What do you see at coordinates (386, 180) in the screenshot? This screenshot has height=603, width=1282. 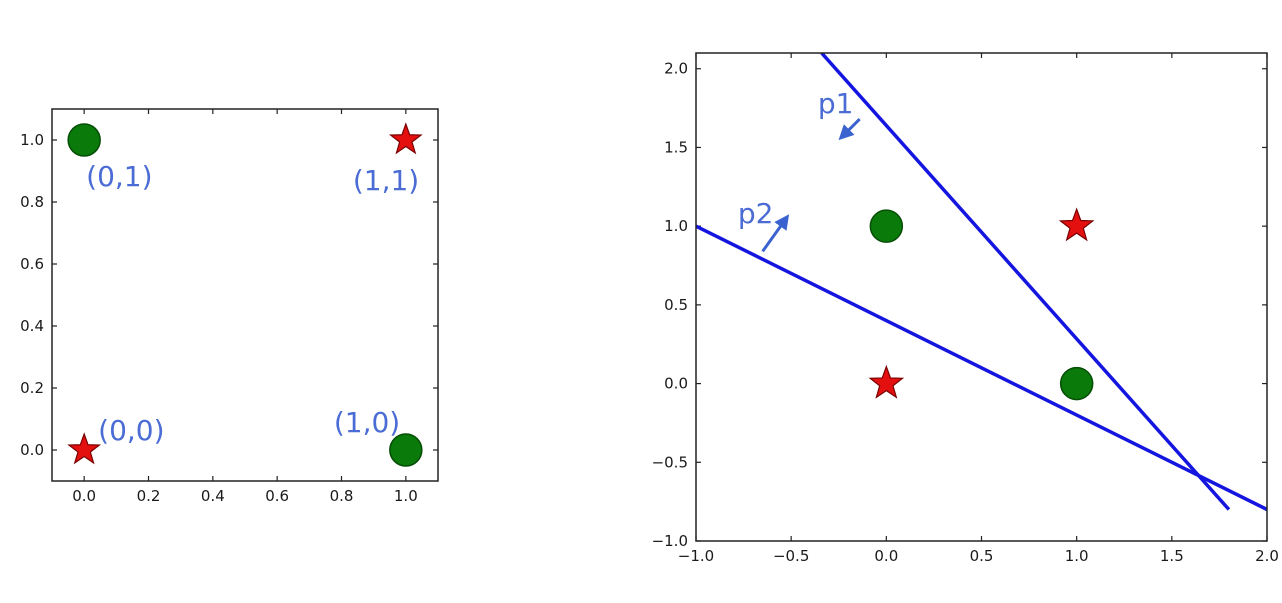 I see `point-coordinate-label: (1,1)` at bounding box center [386, 180].